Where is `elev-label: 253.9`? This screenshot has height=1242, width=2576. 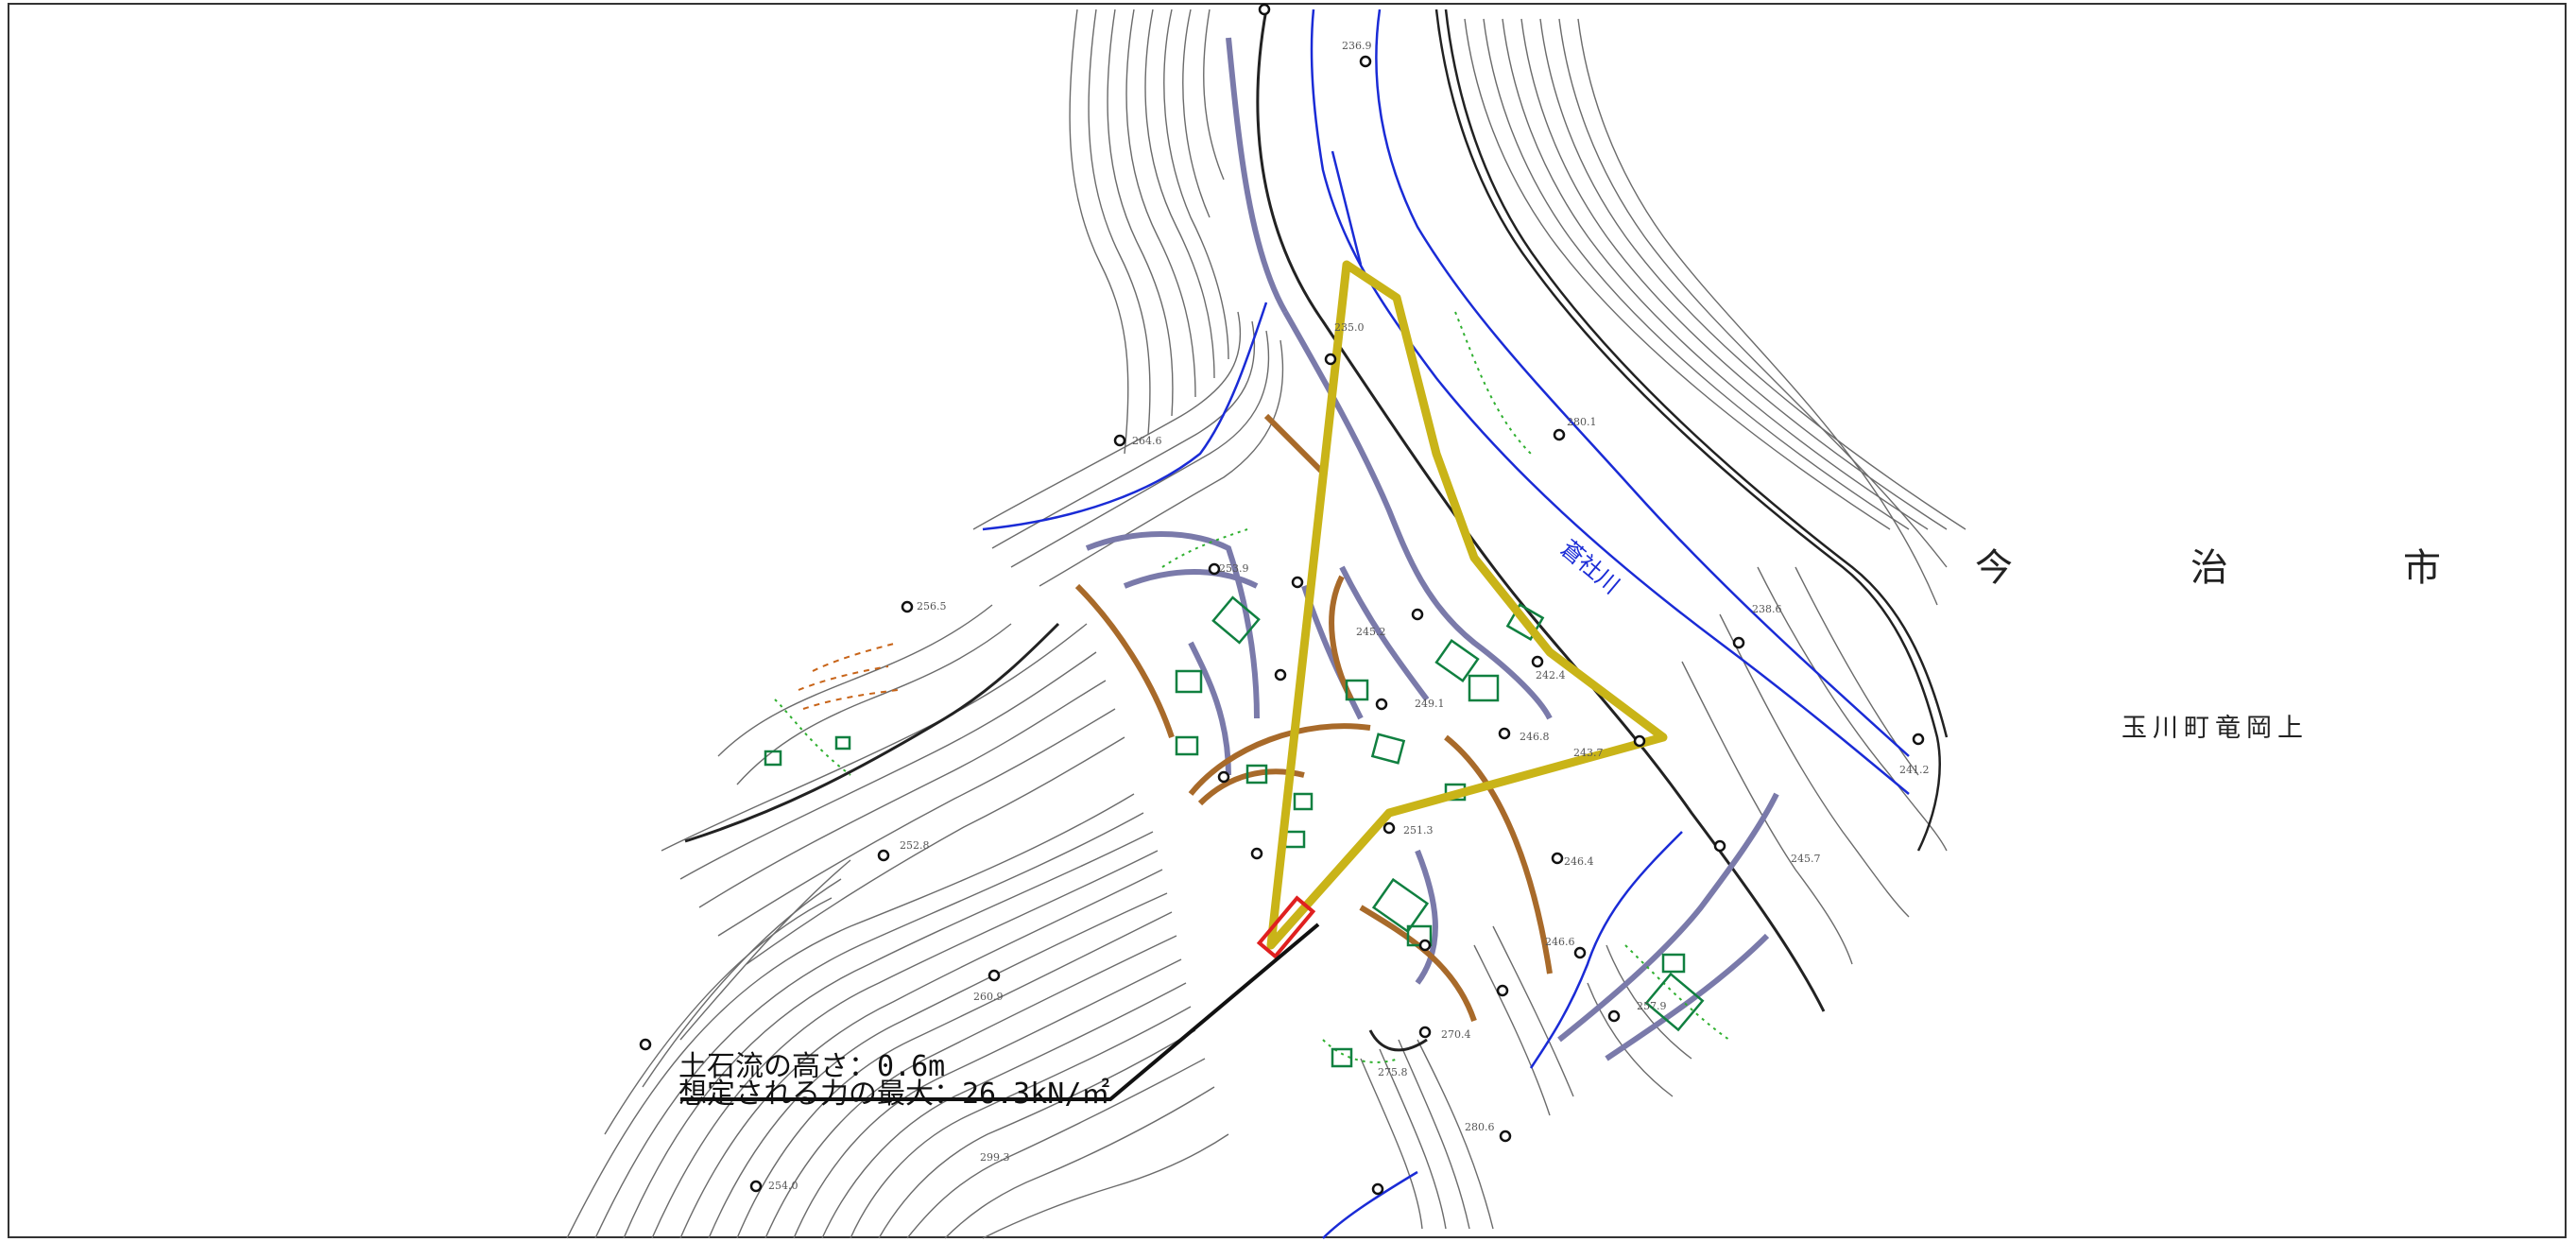 elev-label: 253.9 is located at coordinates (1234, 569).